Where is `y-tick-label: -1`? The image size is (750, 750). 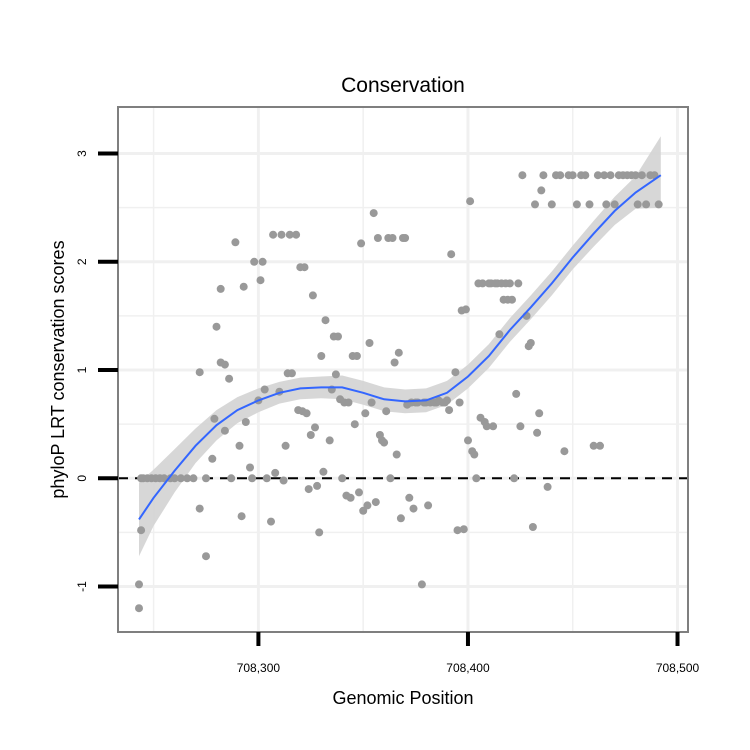 y-tick-label: -1 is located at coordinates (82, 586).